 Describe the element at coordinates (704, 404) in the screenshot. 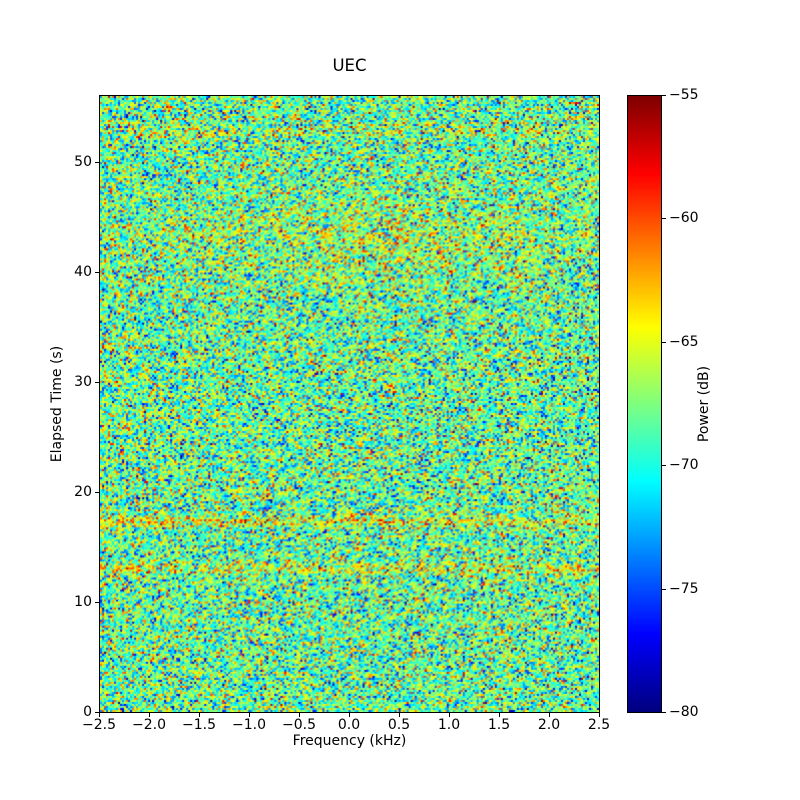

I see `colorbar-label: Power (dB)` at that location.